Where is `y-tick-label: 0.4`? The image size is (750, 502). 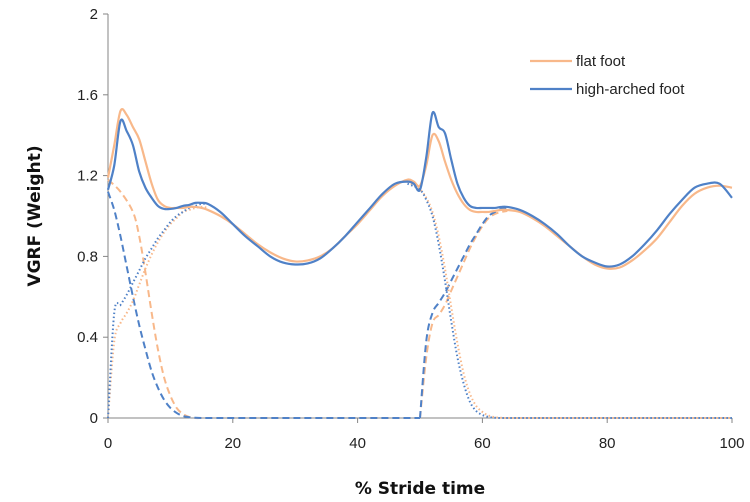 y-tick-label: 0.4 is located at coordinates (87, 337).